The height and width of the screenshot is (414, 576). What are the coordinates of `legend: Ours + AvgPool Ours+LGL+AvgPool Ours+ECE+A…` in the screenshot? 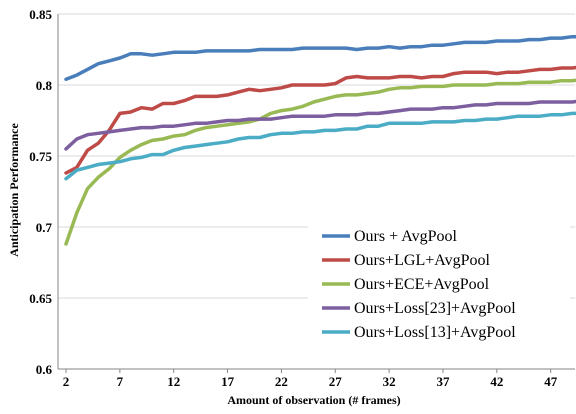 It's located at (439, 283).